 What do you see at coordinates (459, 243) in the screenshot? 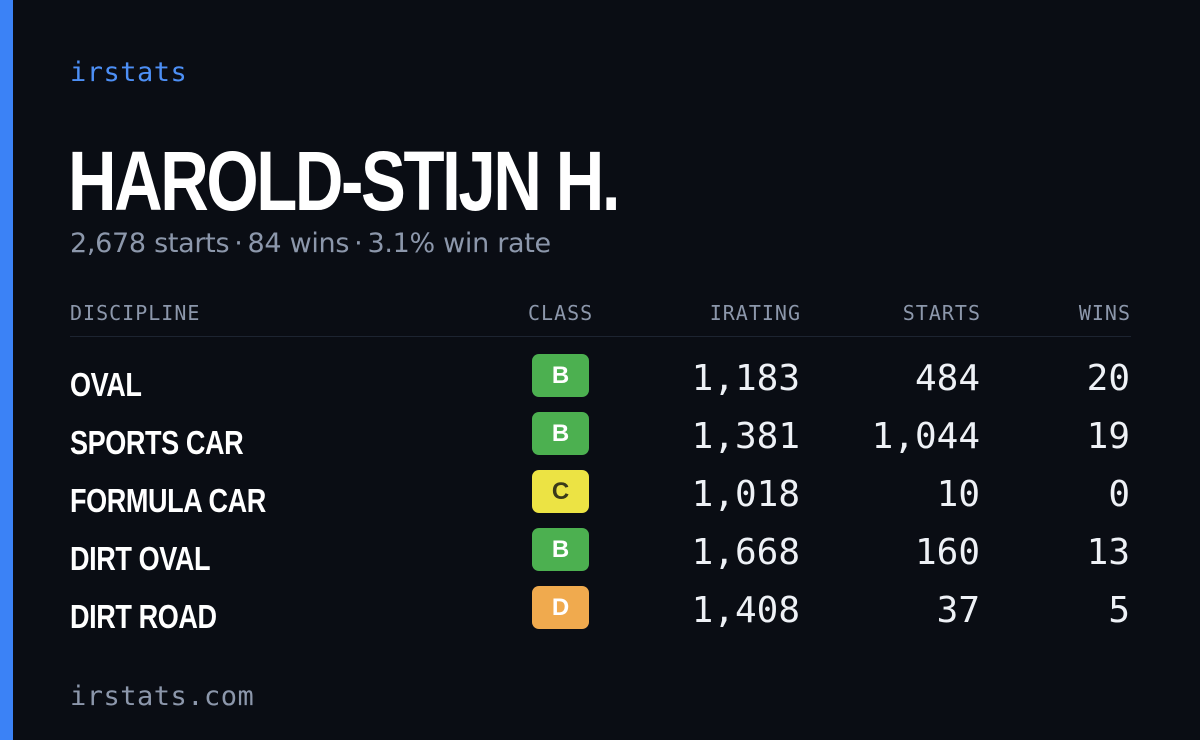
I see `summary-win-rate: 3.1% win rate` at bounding box center [459, 243].